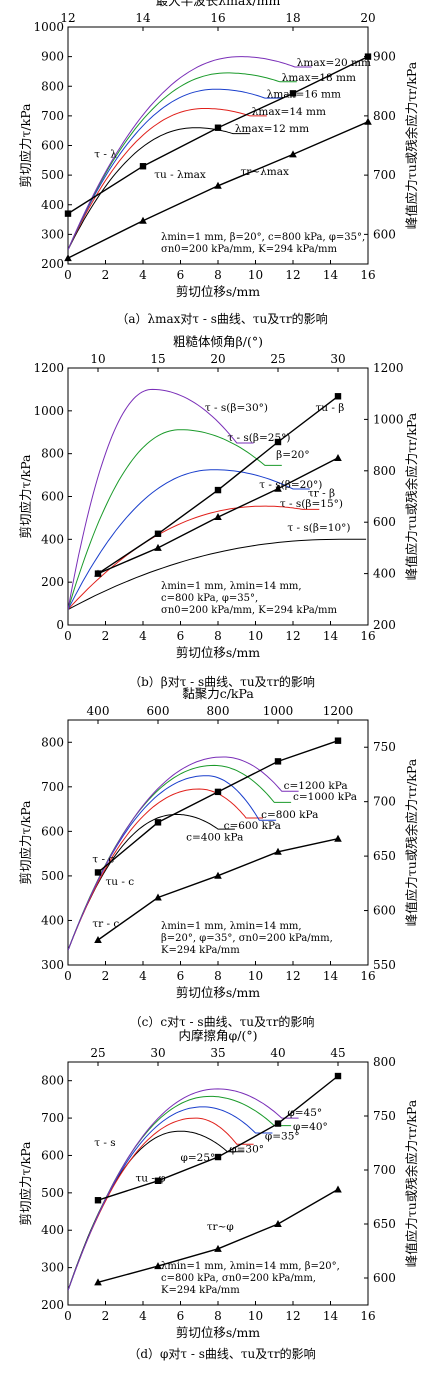 This screenshot has height=1374, width=444. I want to click on curve-label: τ - s(β=25°), so click(258, 438).